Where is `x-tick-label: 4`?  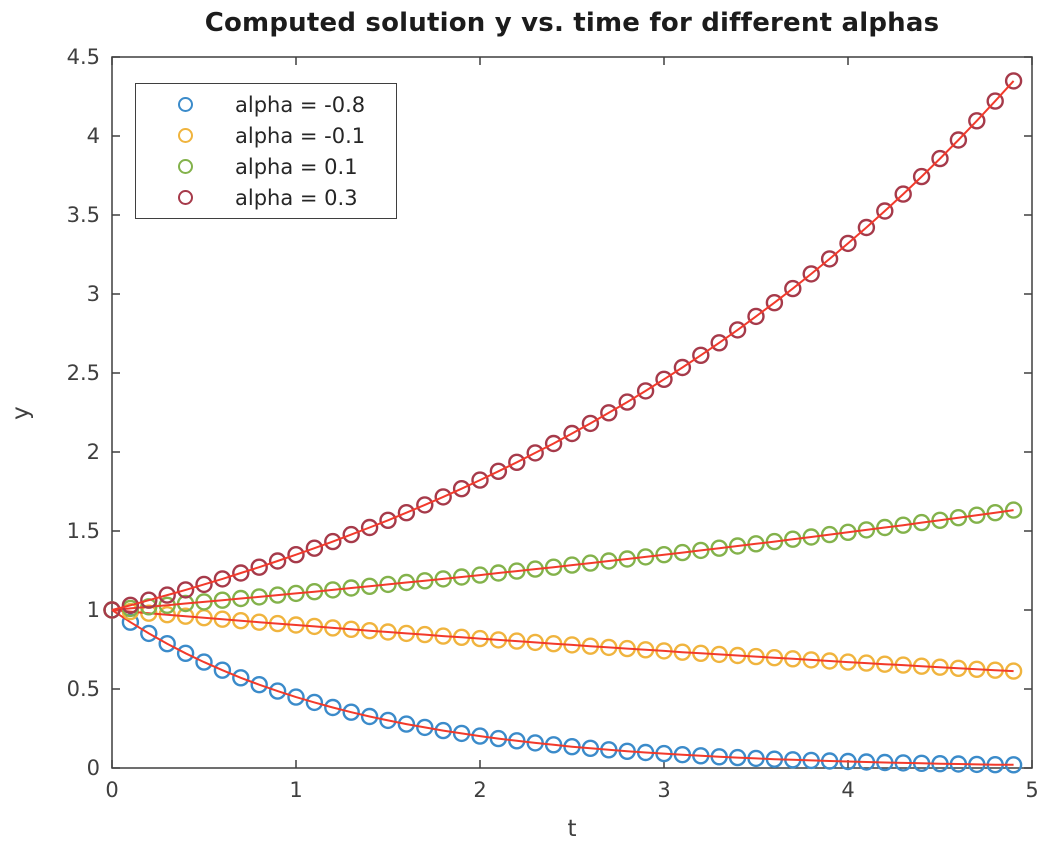 x-tick-label: 4 is located at coordinates (847, 790).